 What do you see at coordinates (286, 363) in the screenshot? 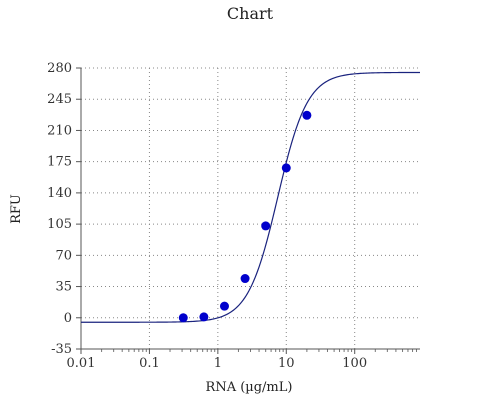
I see `x-tick-label: 10` at bounding box center [286, 363].